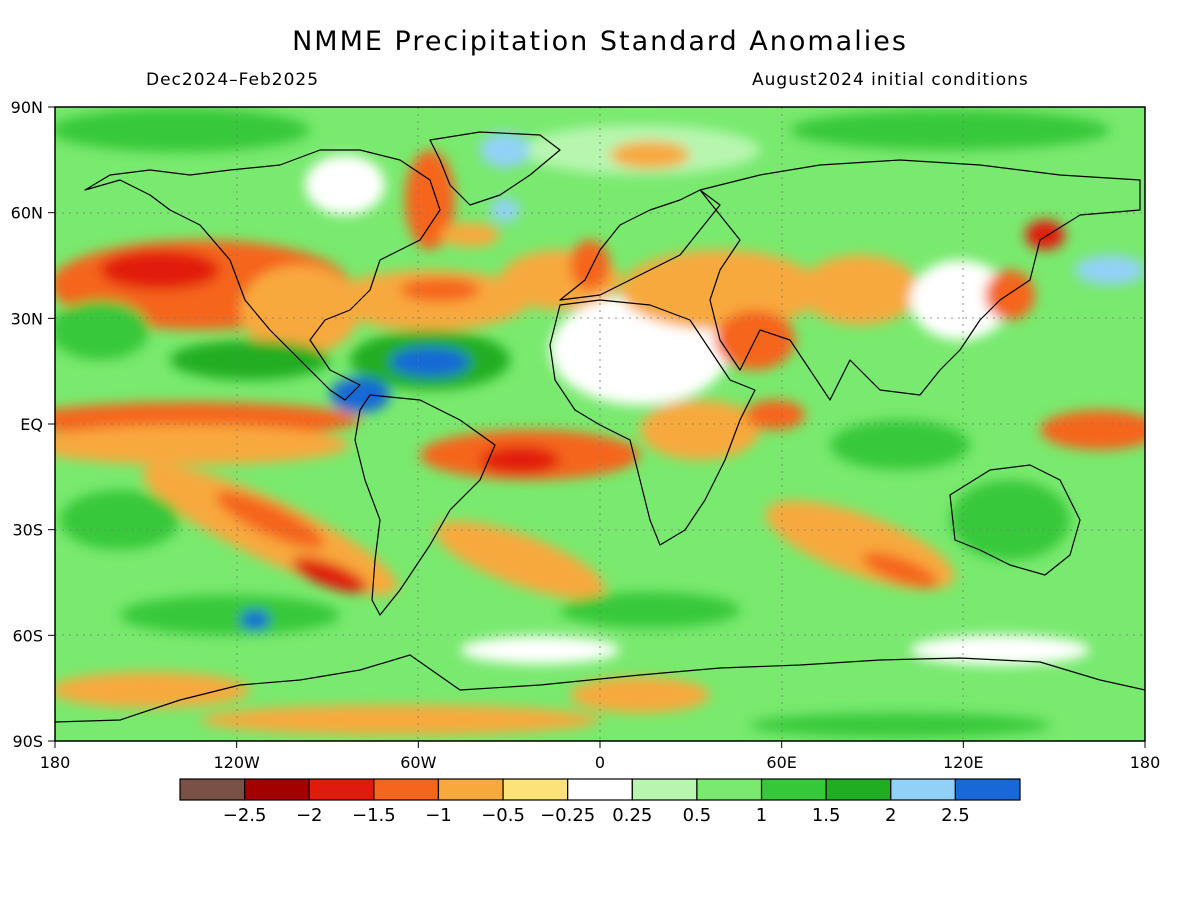 This screenshot has width=1200, height=900. What do you see at coordinates (418, 762) in the screenshot?
I see `lon-label: 60W` at bounding box center [418, 762].